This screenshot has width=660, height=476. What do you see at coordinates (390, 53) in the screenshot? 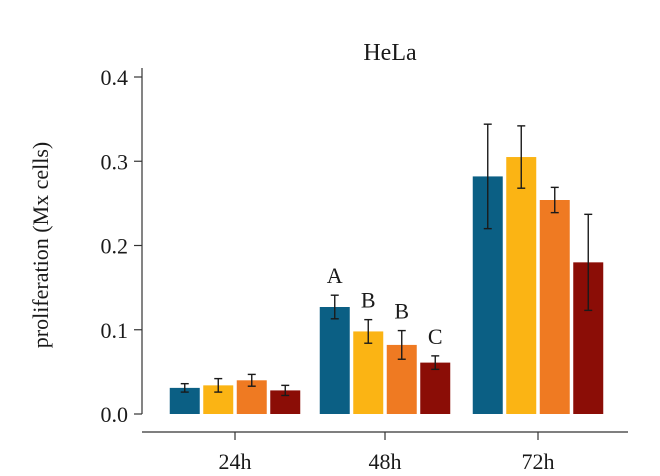
I see `chart-title: HeLa` at bounding box center [390, 53].